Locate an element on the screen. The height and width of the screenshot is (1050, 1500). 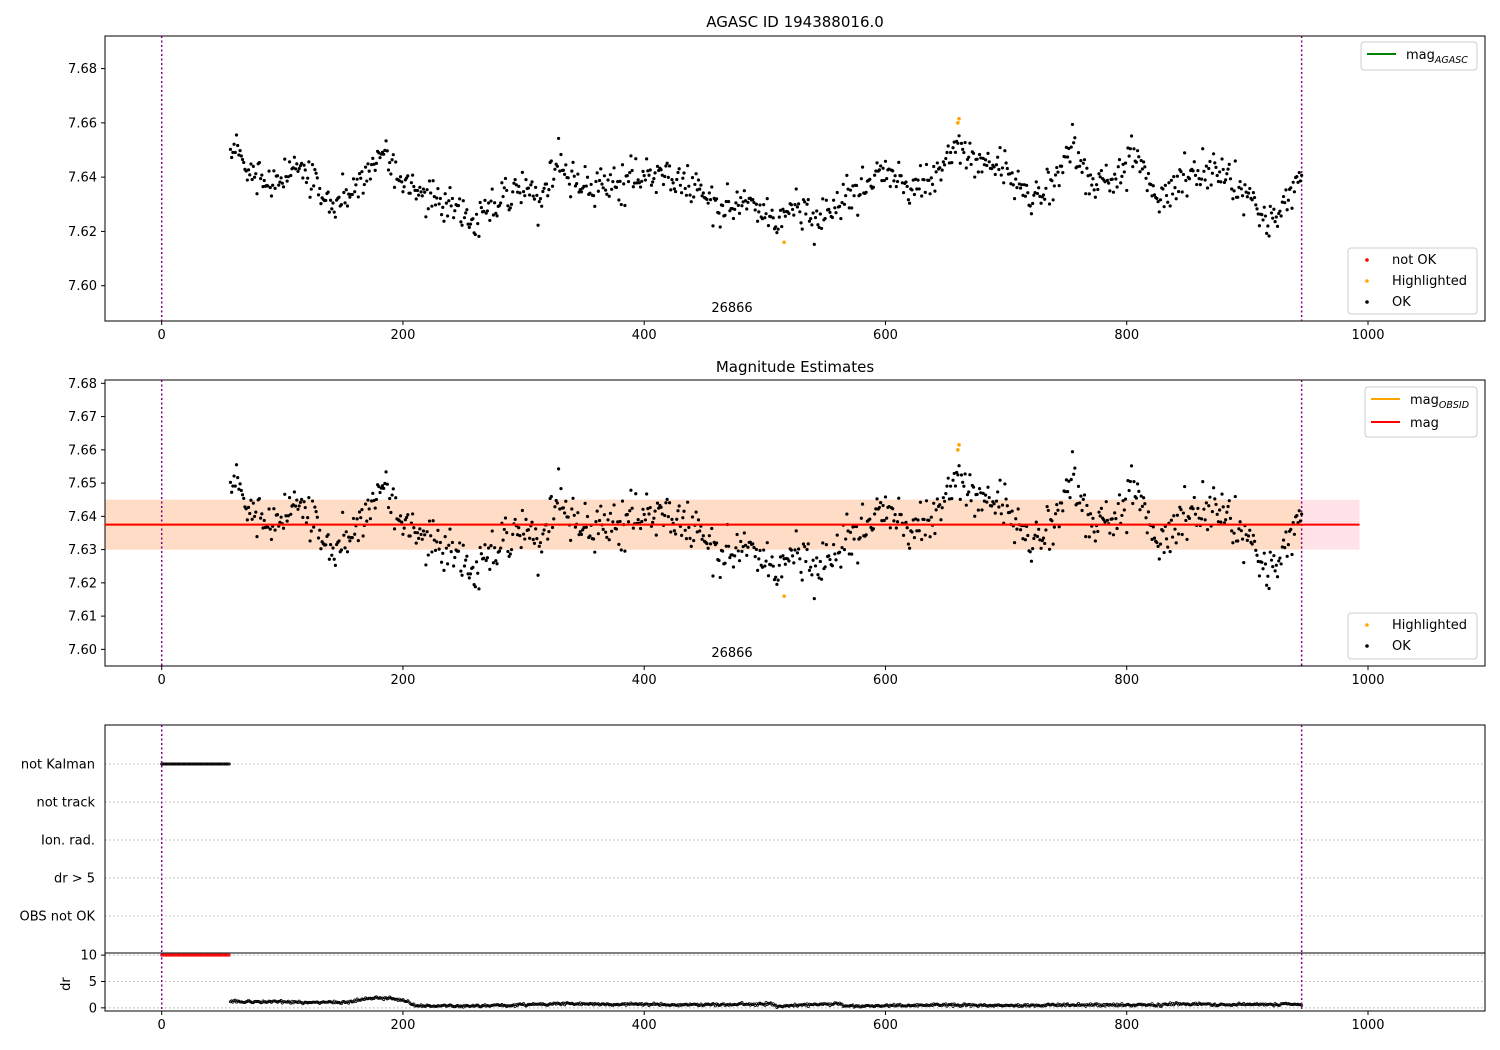
dr-capped-point is located at coordinates (229, 955).